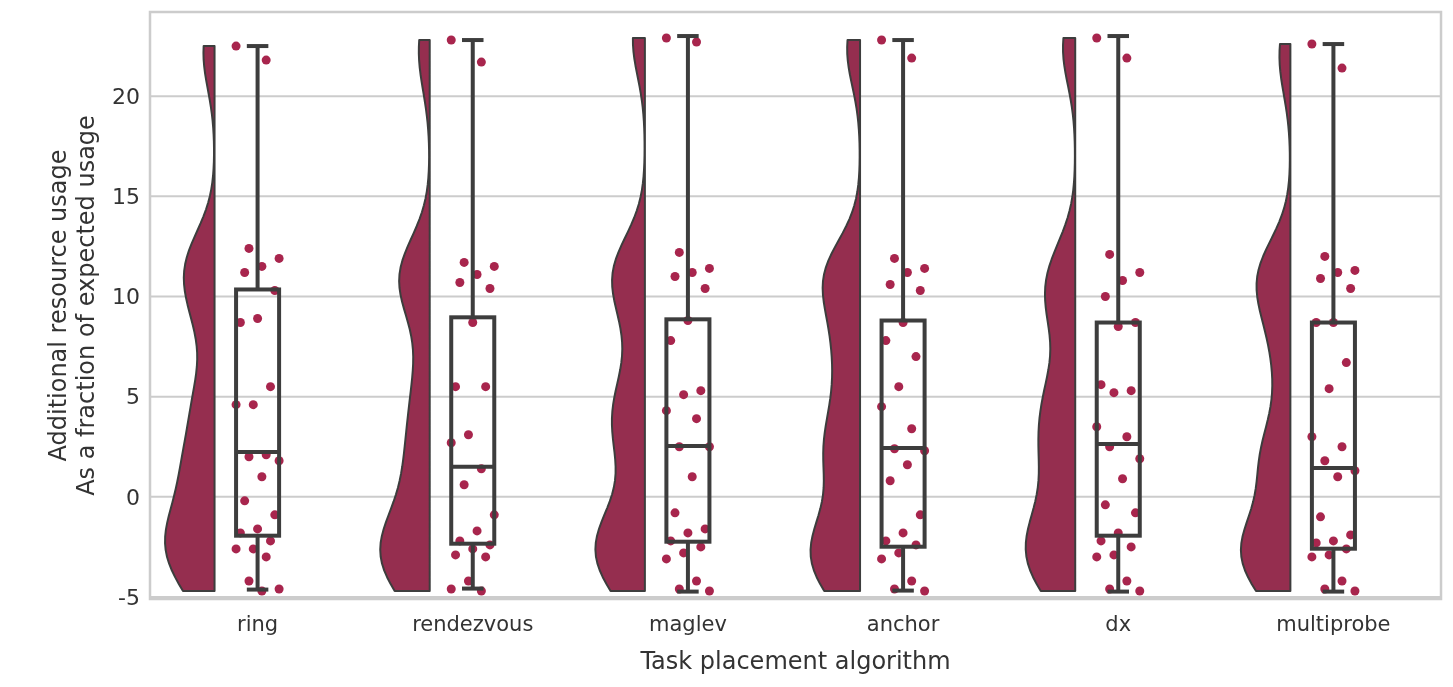 The height and width of the screenshot is (687, 1453). What do you see at coordinates (72, 305) in the screenshot?
I see `y-axis-title: Additional resource usage As a fraction of expected usage` at bounding box center [72, 305].